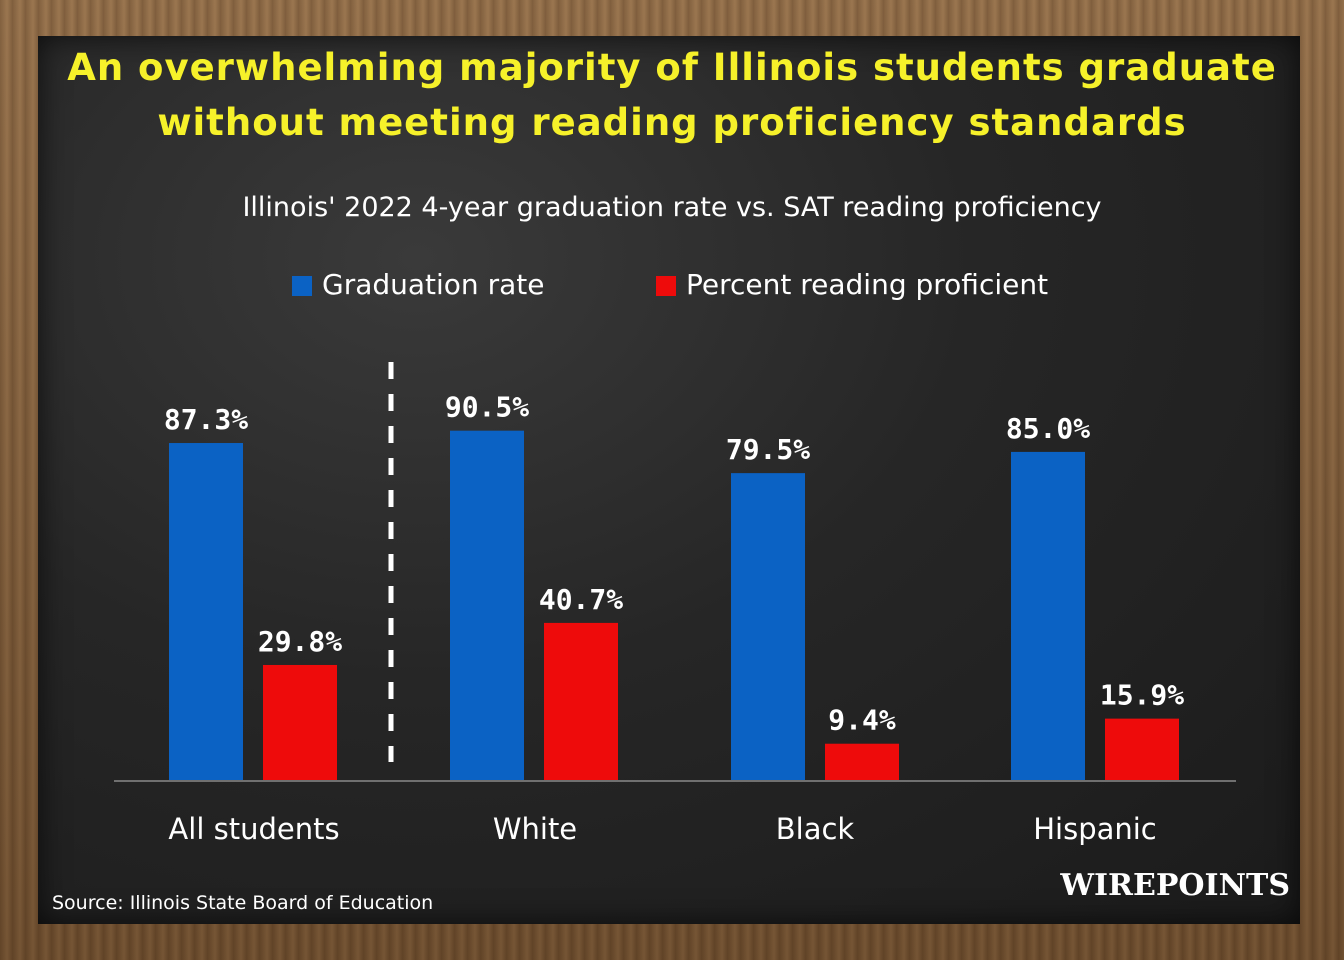 This screenshot has width=1344, height=960. I want to click on data-label-reading-proficient-2: 9.4%, so click(862, 720).